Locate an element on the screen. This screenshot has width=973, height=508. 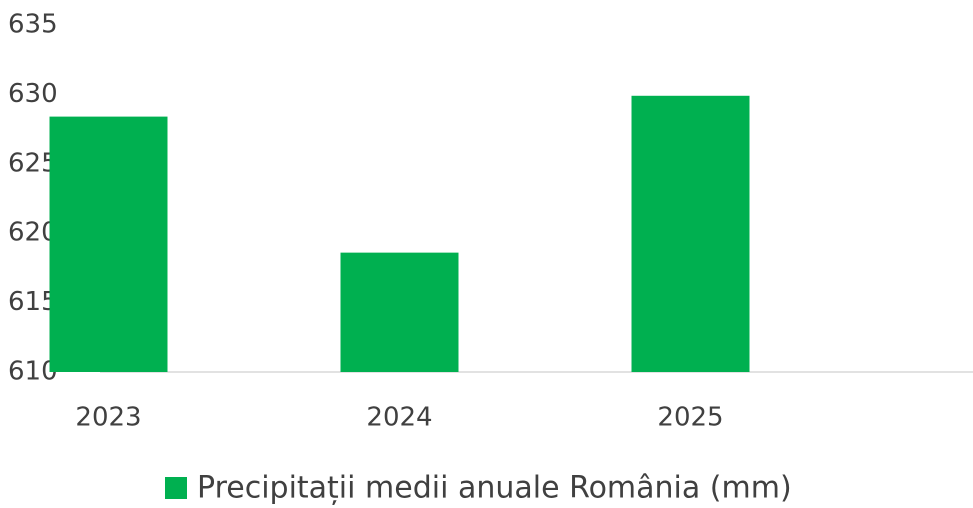
y-tick-label: 615 is located at coordinates (33, 302).